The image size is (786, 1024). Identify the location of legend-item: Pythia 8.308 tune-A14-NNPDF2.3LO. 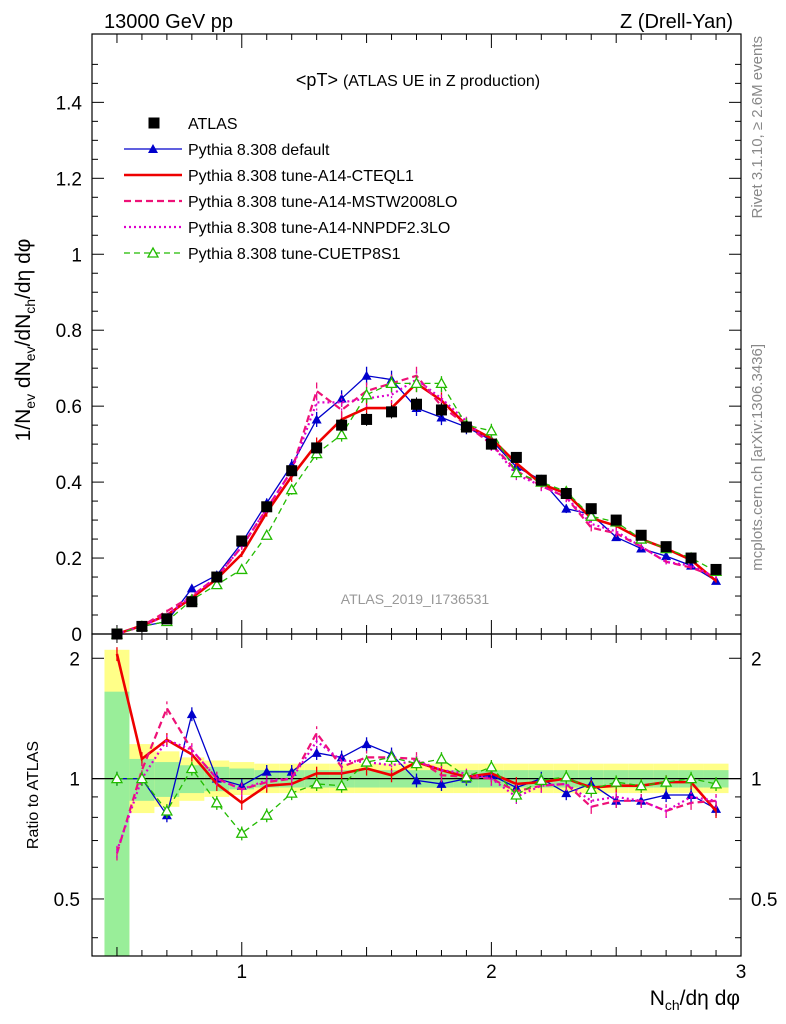
(287, 228).